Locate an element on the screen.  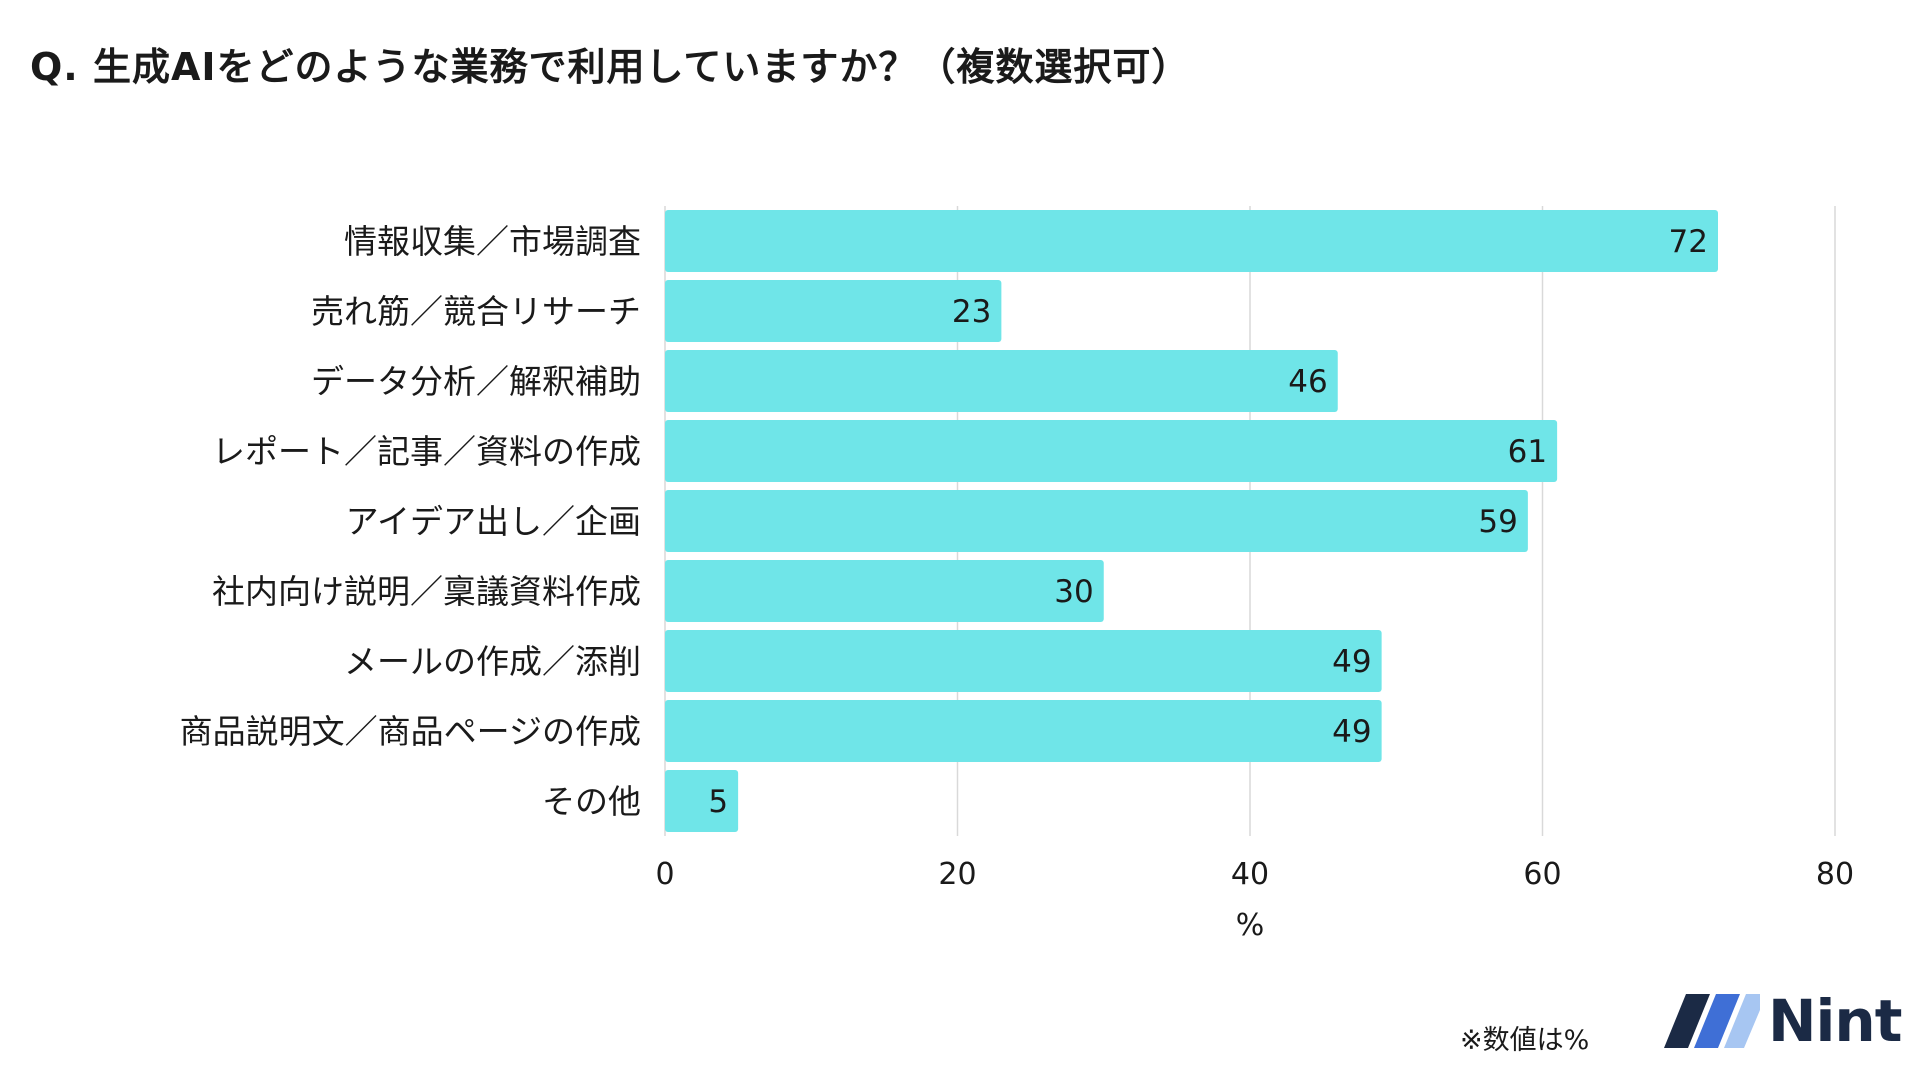
x-axis-label: % is located at coordinates (1250, 925).